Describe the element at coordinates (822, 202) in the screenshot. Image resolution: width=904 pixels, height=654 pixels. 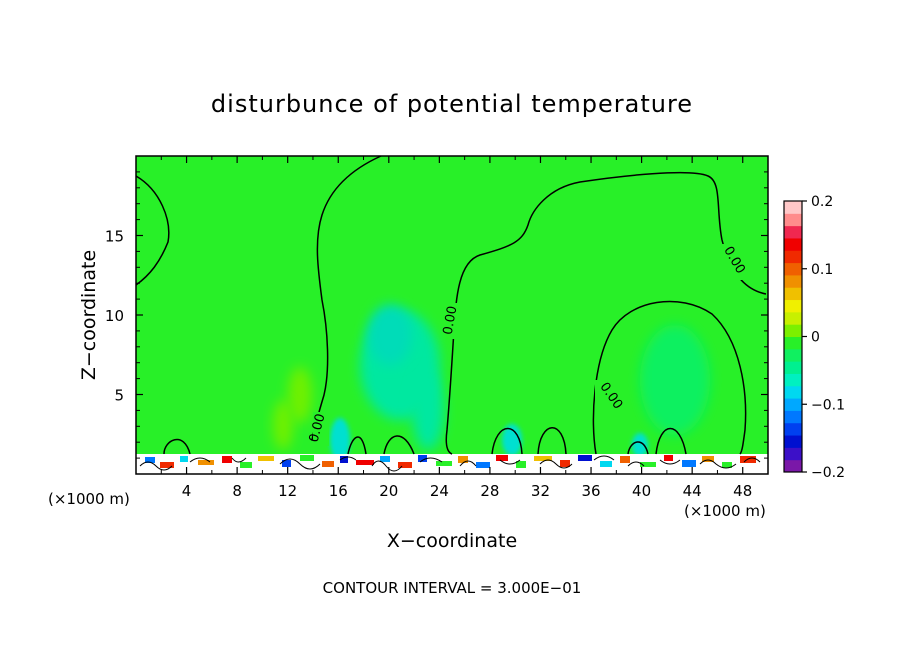
I see `colorbar-tick-label: 0.2` at that location.